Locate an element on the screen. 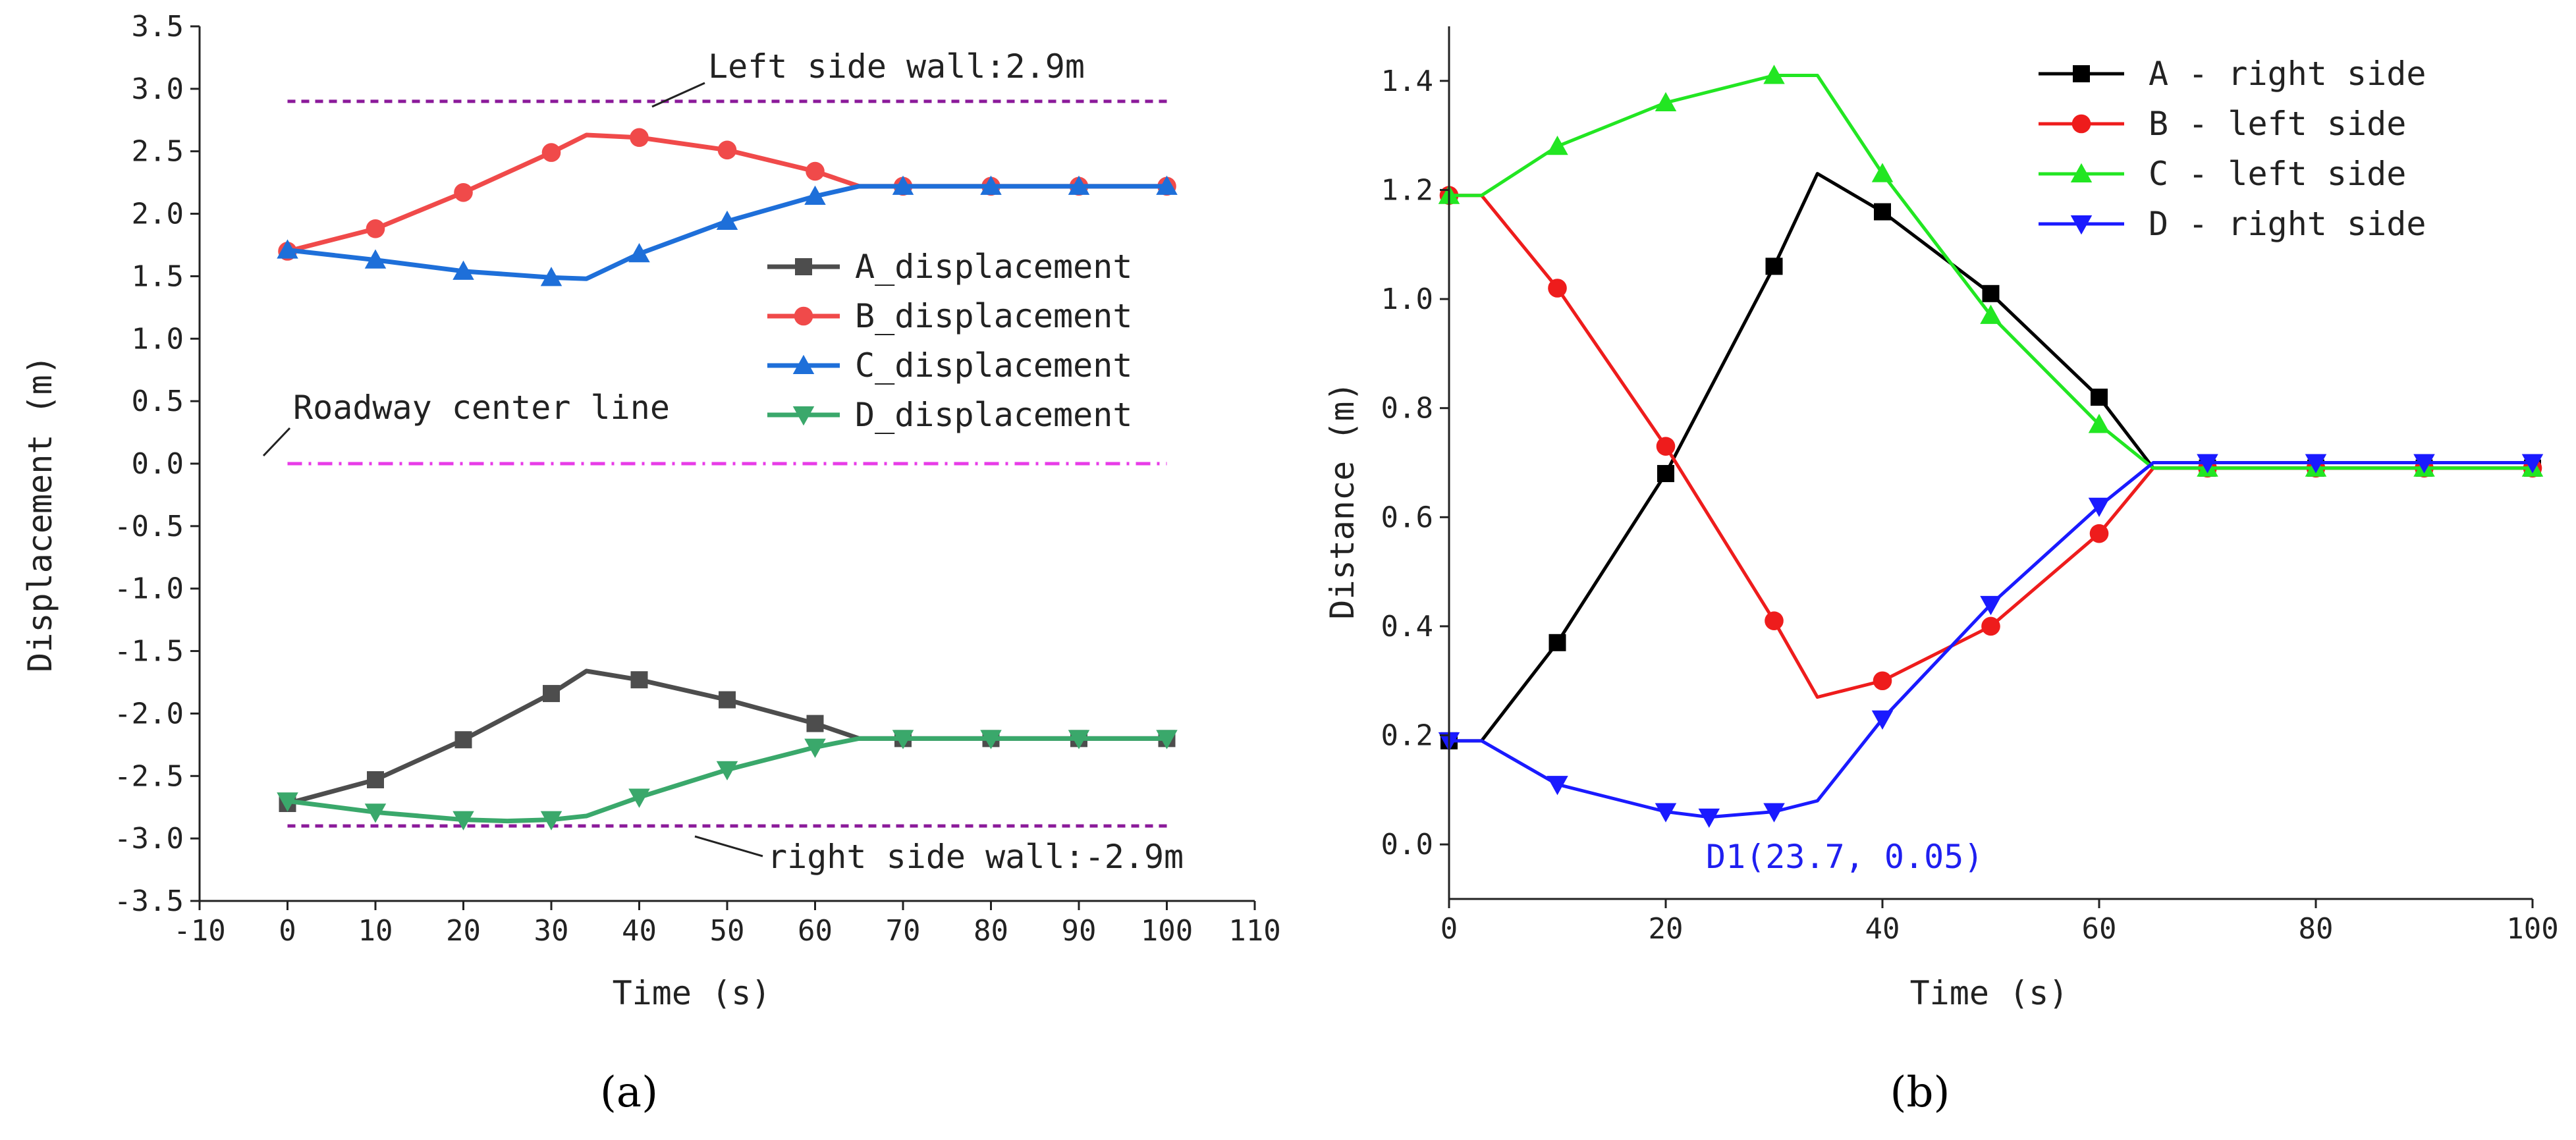  y-tick-label-a: 0.0 is located at coordinates (158, 464).